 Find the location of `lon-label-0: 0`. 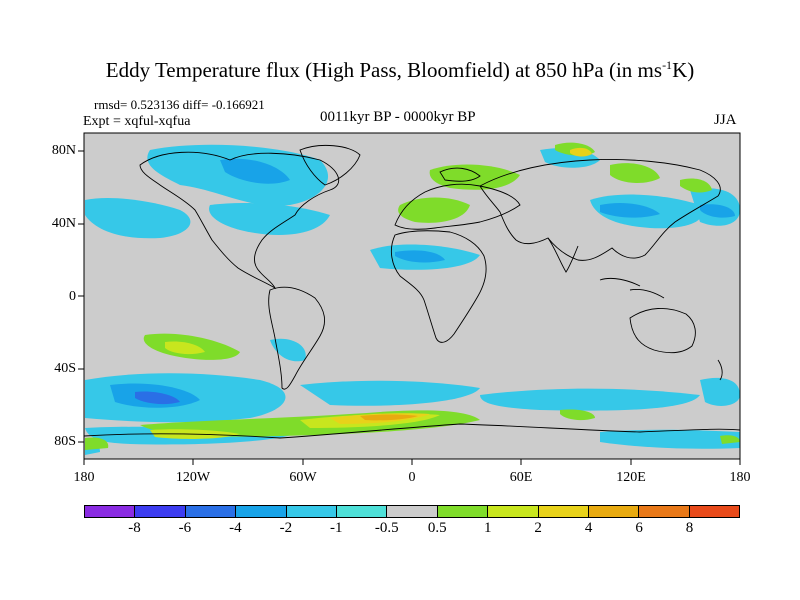

lon-label-0: 0 is located at coordinates (412, 477).